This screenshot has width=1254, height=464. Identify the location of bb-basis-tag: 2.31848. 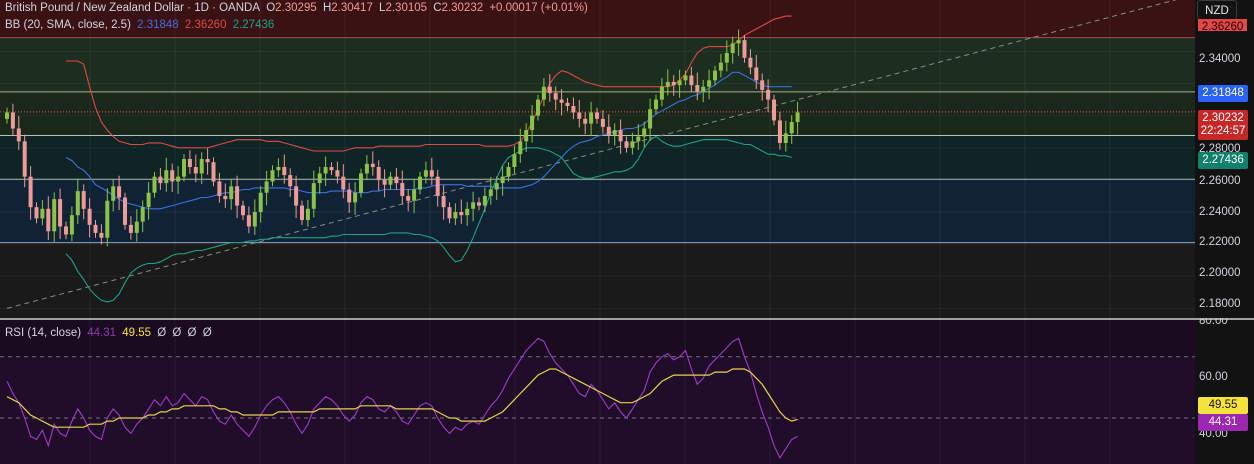
(1223, 93).